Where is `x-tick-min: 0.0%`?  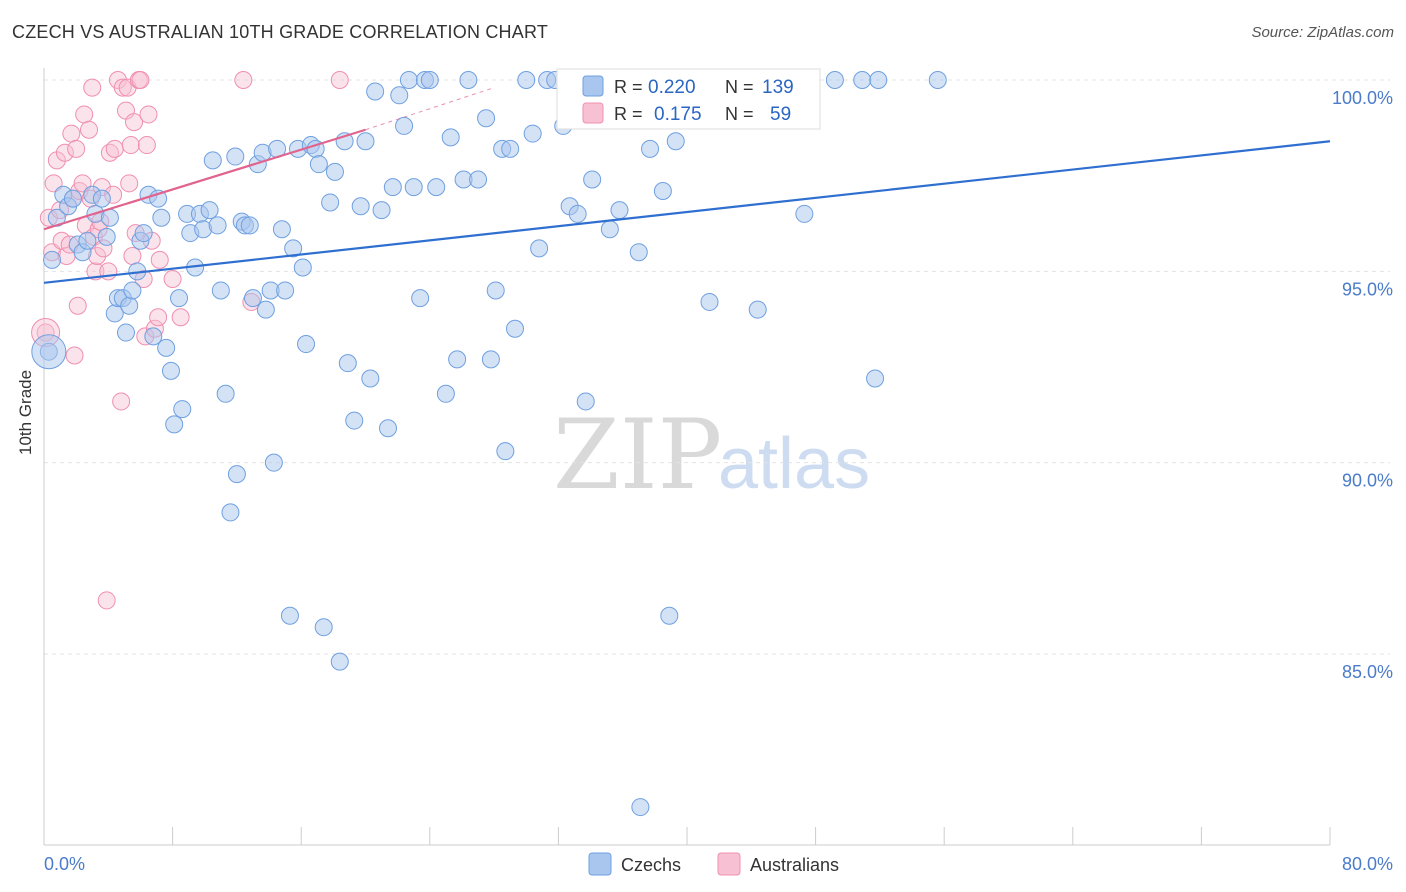
x-tick-min: 0.0% is located at coordinates (64, 864).